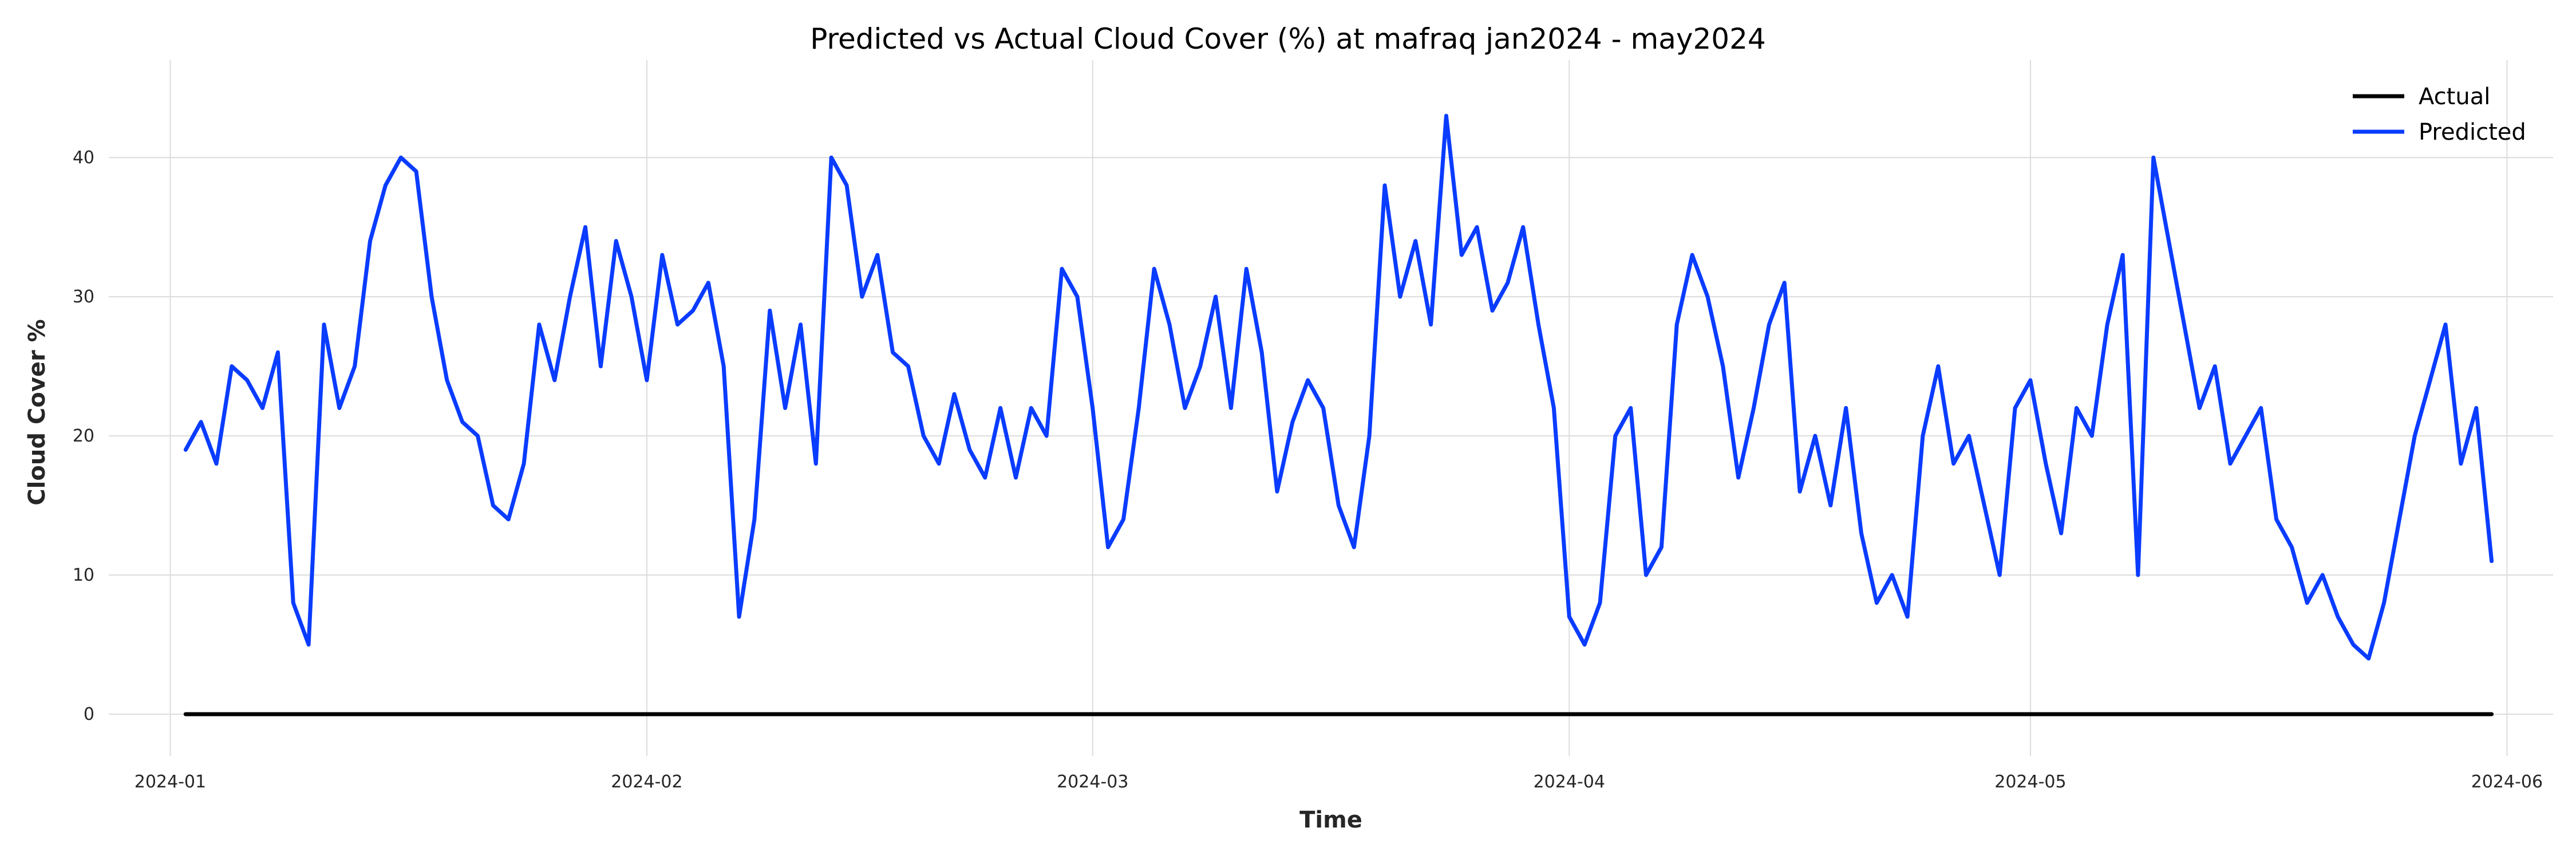 This screenshot has width=2576, height=859. What do you see at coordinates (1330, 820) in the screenshot?
I see `x-axis-label: Time` at bounding box center [1330, 820].